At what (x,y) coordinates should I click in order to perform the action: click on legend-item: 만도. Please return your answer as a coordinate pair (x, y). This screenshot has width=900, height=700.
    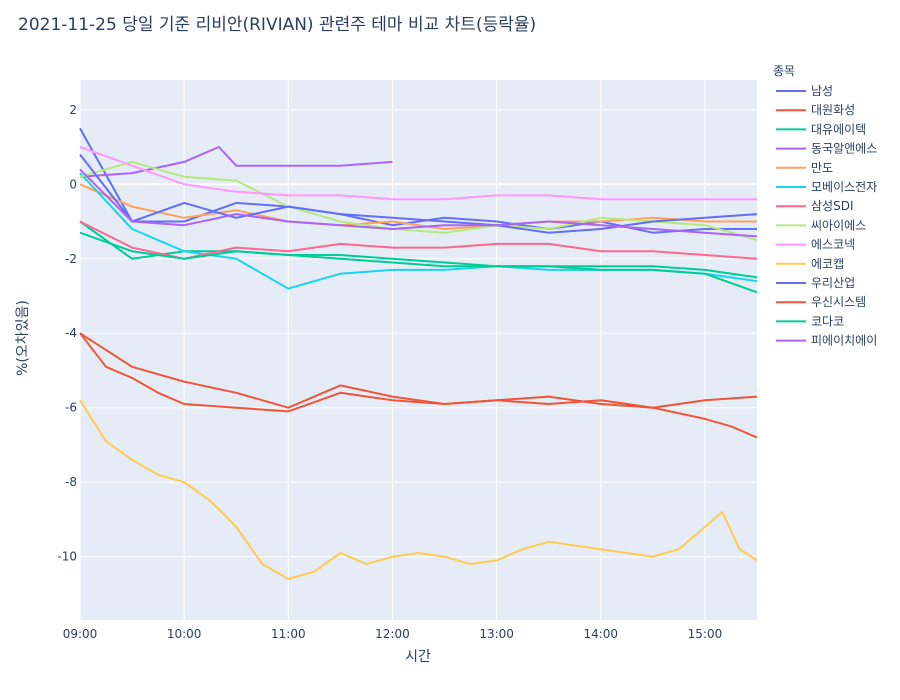
    Looking at the image, I should click on (804, 168).